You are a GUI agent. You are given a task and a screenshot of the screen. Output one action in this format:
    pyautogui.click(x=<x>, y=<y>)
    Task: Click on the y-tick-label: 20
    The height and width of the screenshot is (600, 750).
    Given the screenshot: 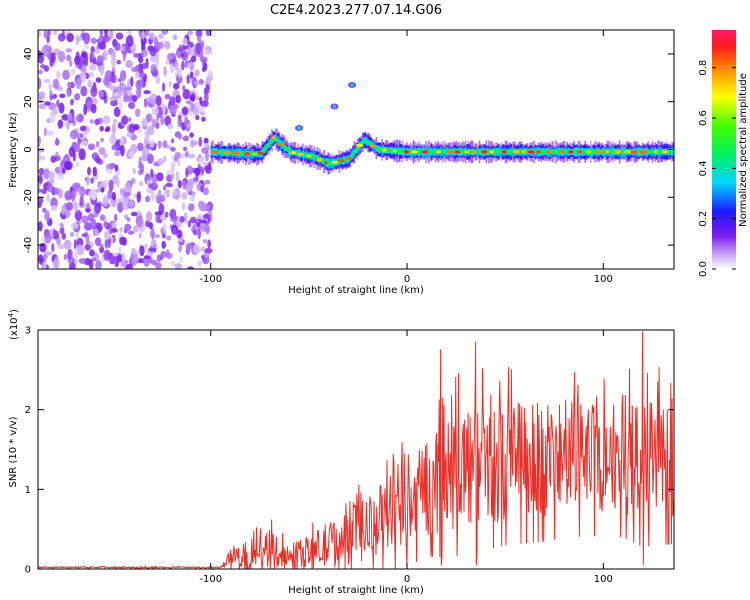 What is the action you would take?
    pyautogui.click(x=28, y=101)
    